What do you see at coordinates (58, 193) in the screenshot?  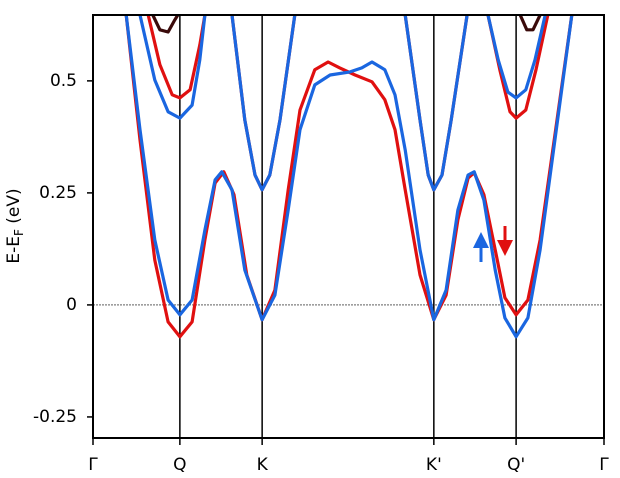 I see `y-tick-label: 0.25` at bounding box center [58, 193].